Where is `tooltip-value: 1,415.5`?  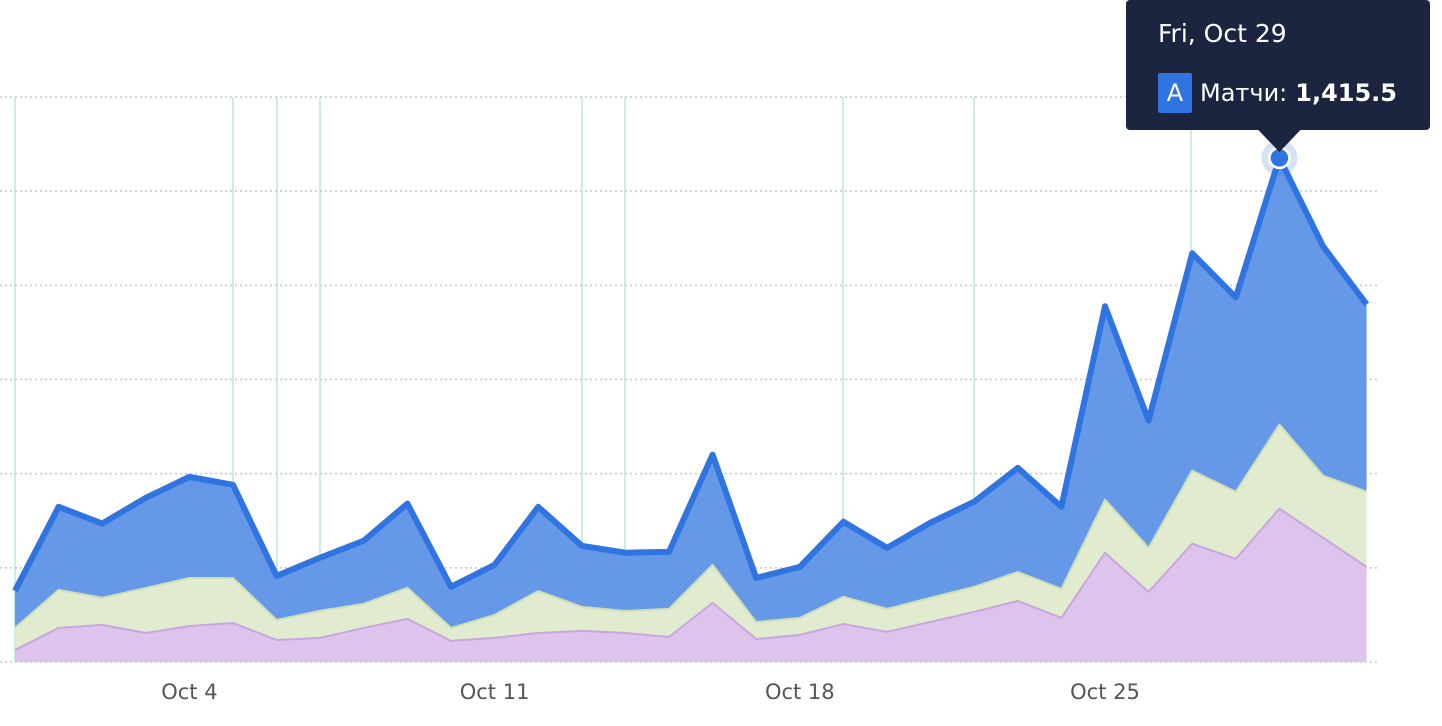 tooltip-value: 1,415.5 is located at coordinates (1346, 93).